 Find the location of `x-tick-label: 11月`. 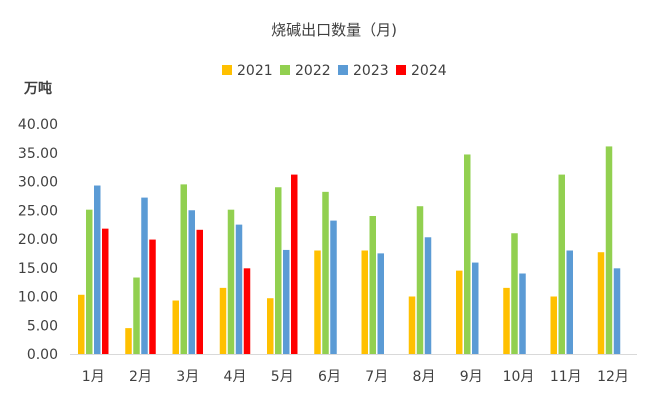

x-tick-label: 11月 is located at coordinates (566, 377).